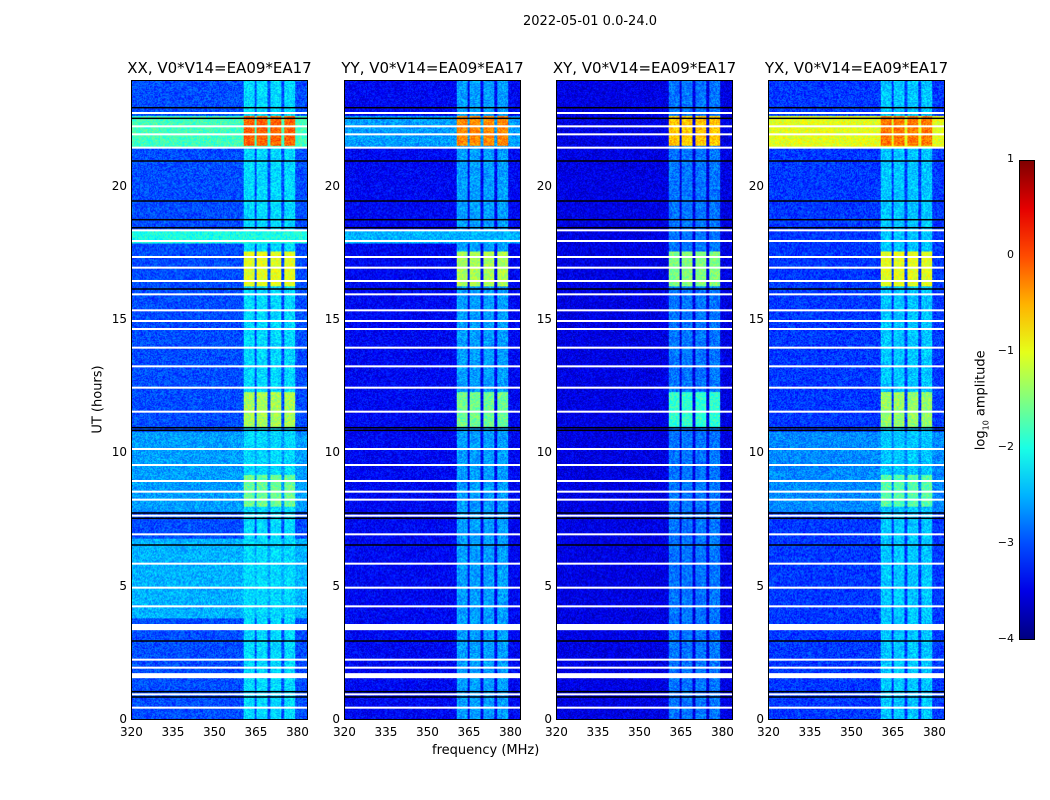 The height and width of the screenshot is (800, 1050). Describe the element at coordinates (856, 68) in the screenshot. I see `panel-title: YX, V0*V14=EA09*EA17` at that location.